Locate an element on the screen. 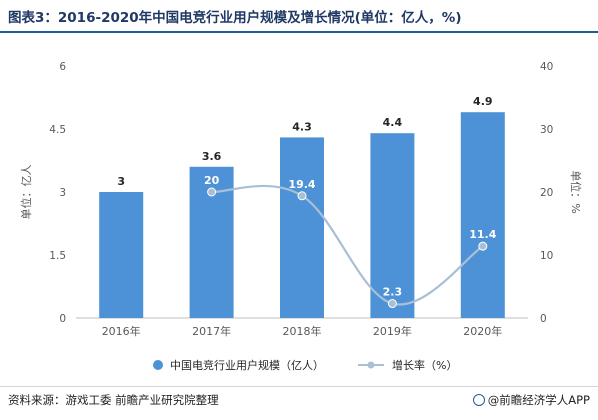 Image resolution: width=598 pixels, height=420 pixels. left-tick-label: 6 is located at coordinates (62, 67).